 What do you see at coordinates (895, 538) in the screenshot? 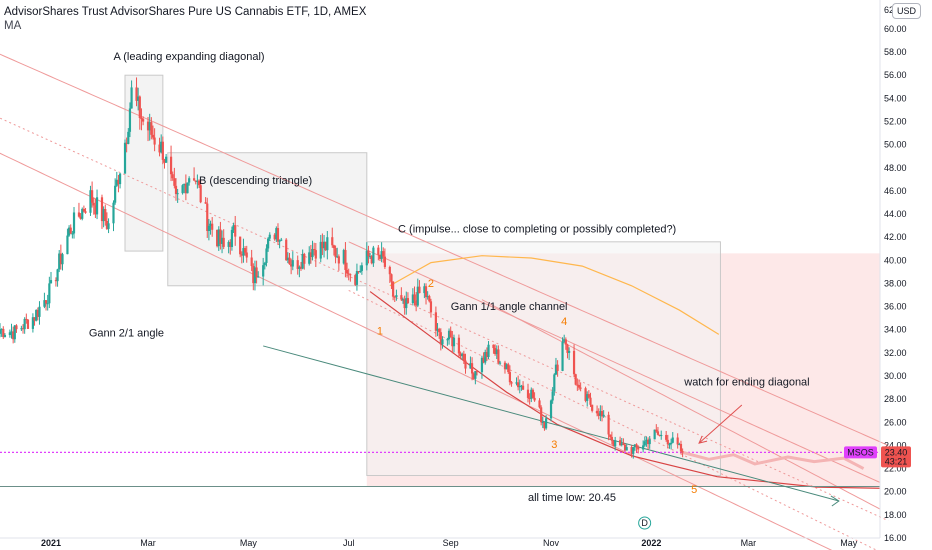
I see `y-tick-label: 16.00` at bounding box center [895, 538].